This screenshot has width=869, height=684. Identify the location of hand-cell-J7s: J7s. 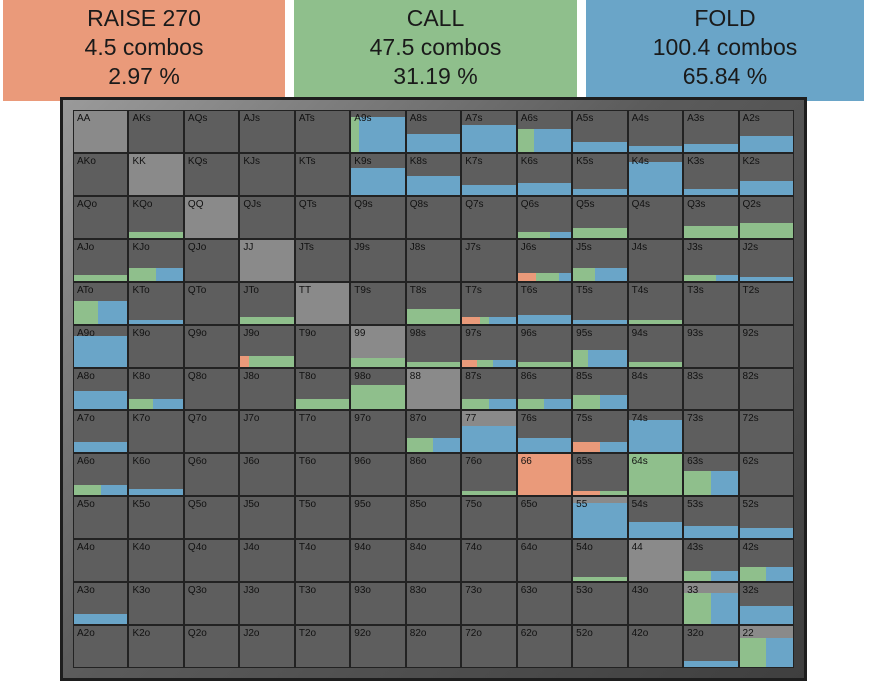
(489, 260).